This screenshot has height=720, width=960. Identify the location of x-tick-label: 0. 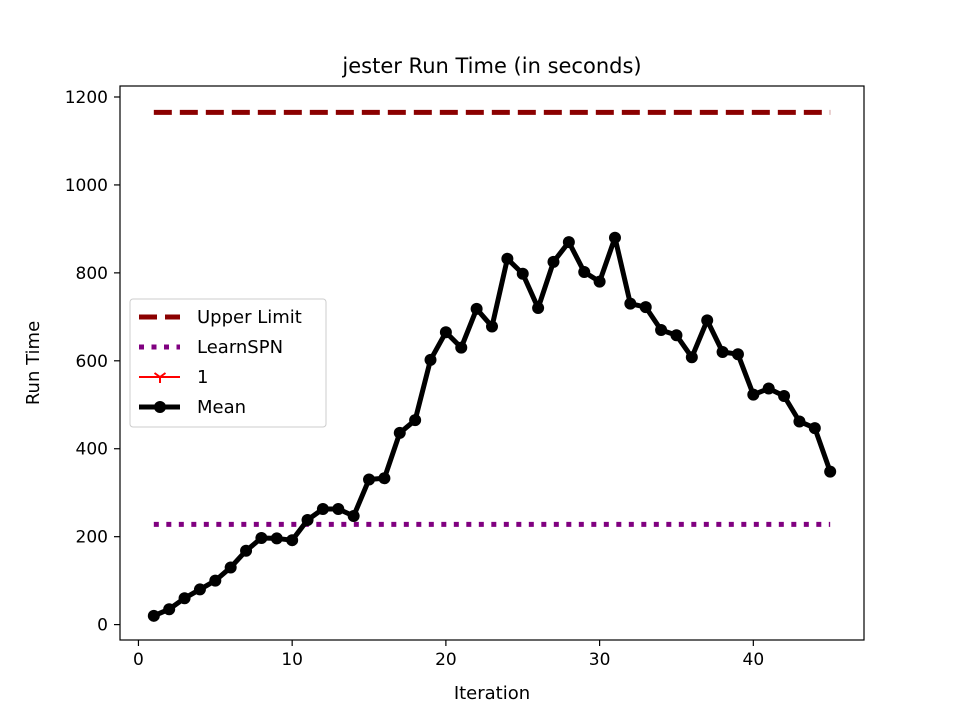
(138, 660).